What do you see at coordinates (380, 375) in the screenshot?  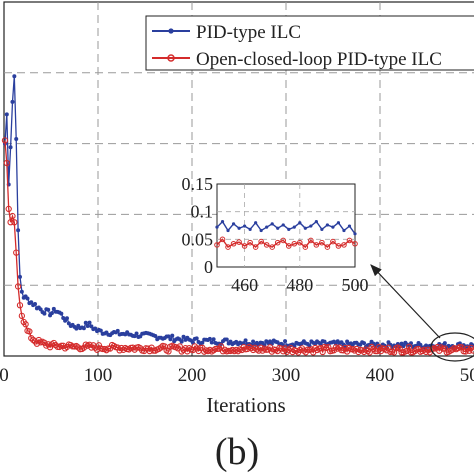 I see `x-tick-label: 400` at bounding box center [380, 375].